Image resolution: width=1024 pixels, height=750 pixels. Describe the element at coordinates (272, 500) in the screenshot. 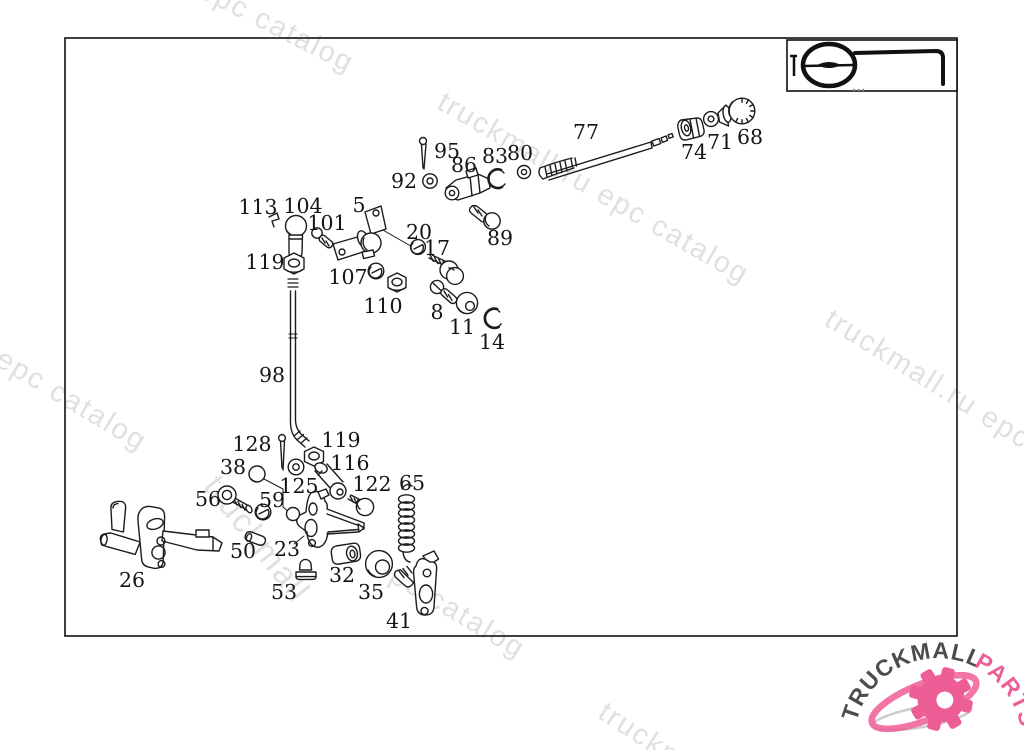

I see `part-label-59: 59` at that location.